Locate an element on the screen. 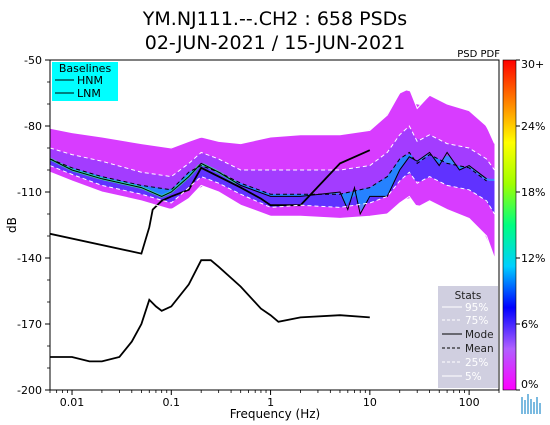  colorbar-ticks: 0% 6% 12% 18% 24% 30+ is located at coordinates (530, 224).